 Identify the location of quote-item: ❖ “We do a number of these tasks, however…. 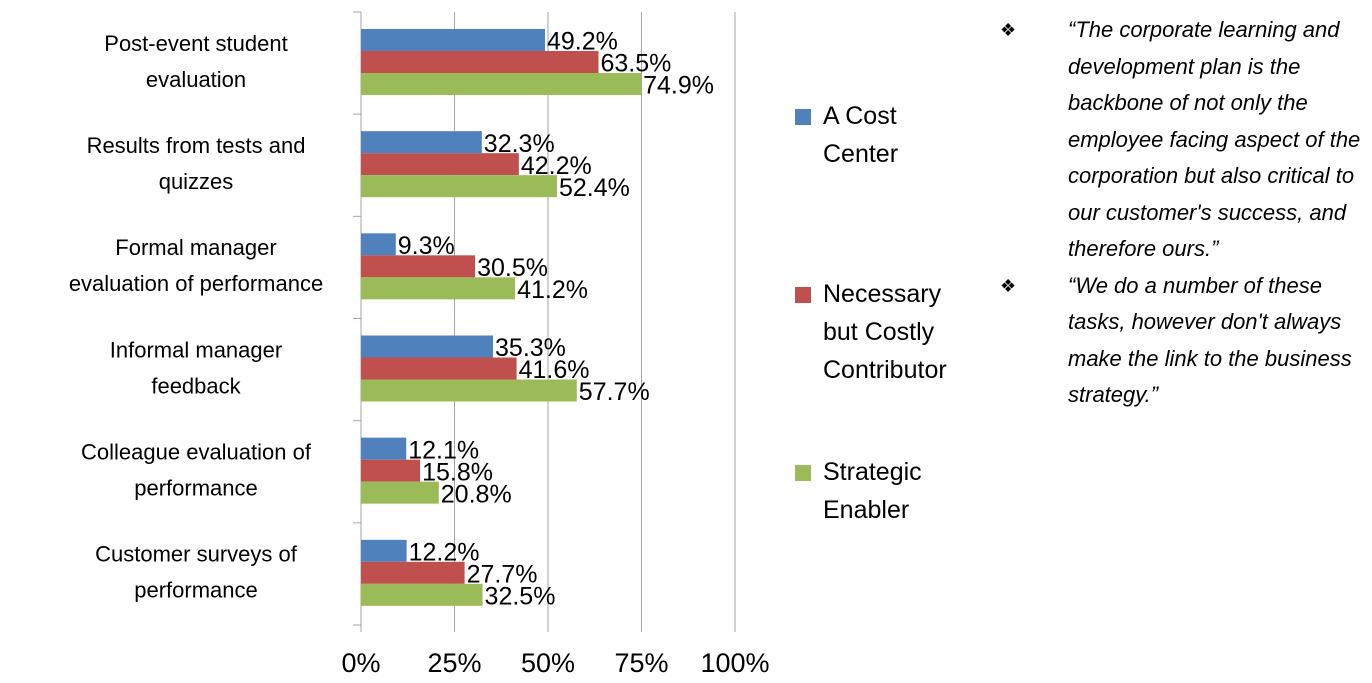
(1182, 341).